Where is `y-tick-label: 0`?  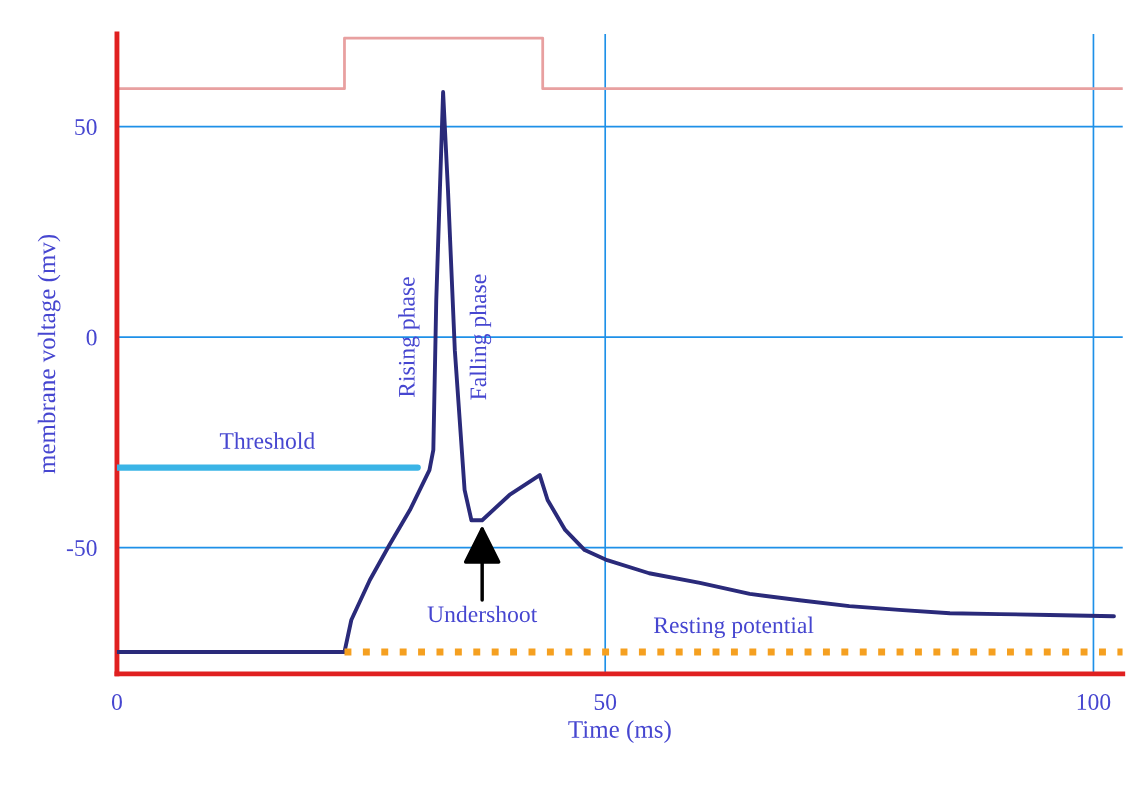
y-tick-label: 0 is located at coordinates (91, 337).